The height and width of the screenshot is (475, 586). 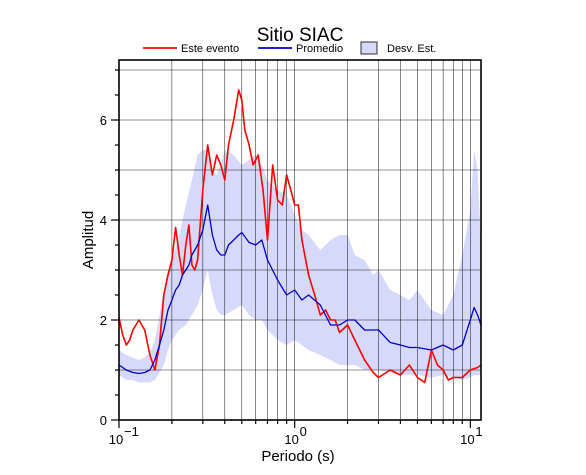 I want to click on legend-item-desv-est: Desv. Est., so click(x=398, y=48).